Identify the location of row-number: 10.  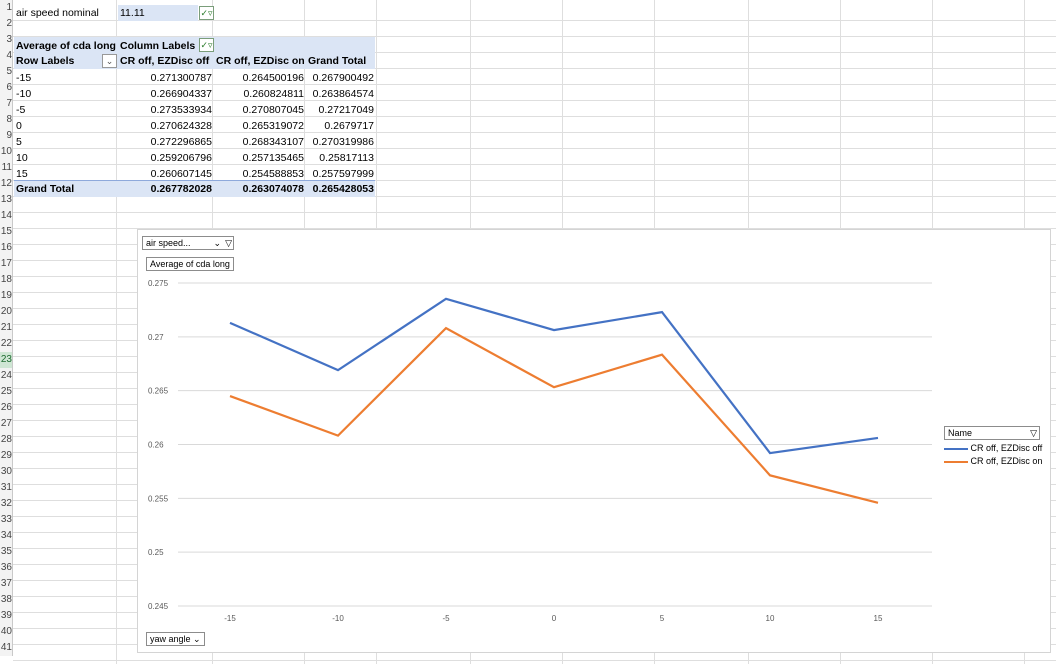
(6, 152).